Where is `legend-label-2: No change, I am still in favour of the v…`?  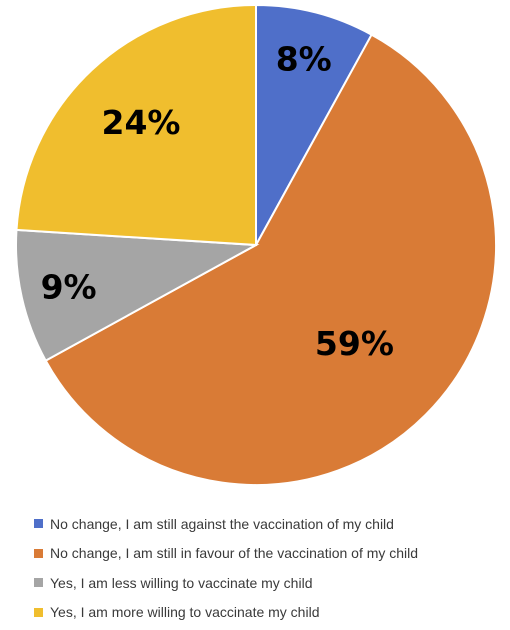
legend-label-2: No change, I am still in favour of the v… is located at coordinates (234, 553).